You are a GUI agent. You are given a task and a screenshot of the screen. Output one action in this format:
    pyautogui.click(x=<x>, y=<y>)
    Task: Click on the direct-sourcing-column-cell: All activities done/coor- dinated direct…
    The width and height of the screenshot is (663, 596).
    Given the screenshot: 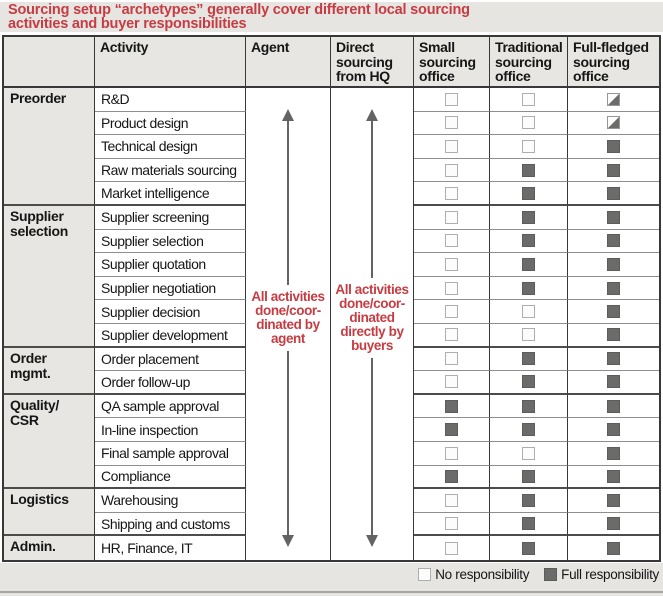 What is the action you would take?
    pyautogui.click(x=372, y=324)
    